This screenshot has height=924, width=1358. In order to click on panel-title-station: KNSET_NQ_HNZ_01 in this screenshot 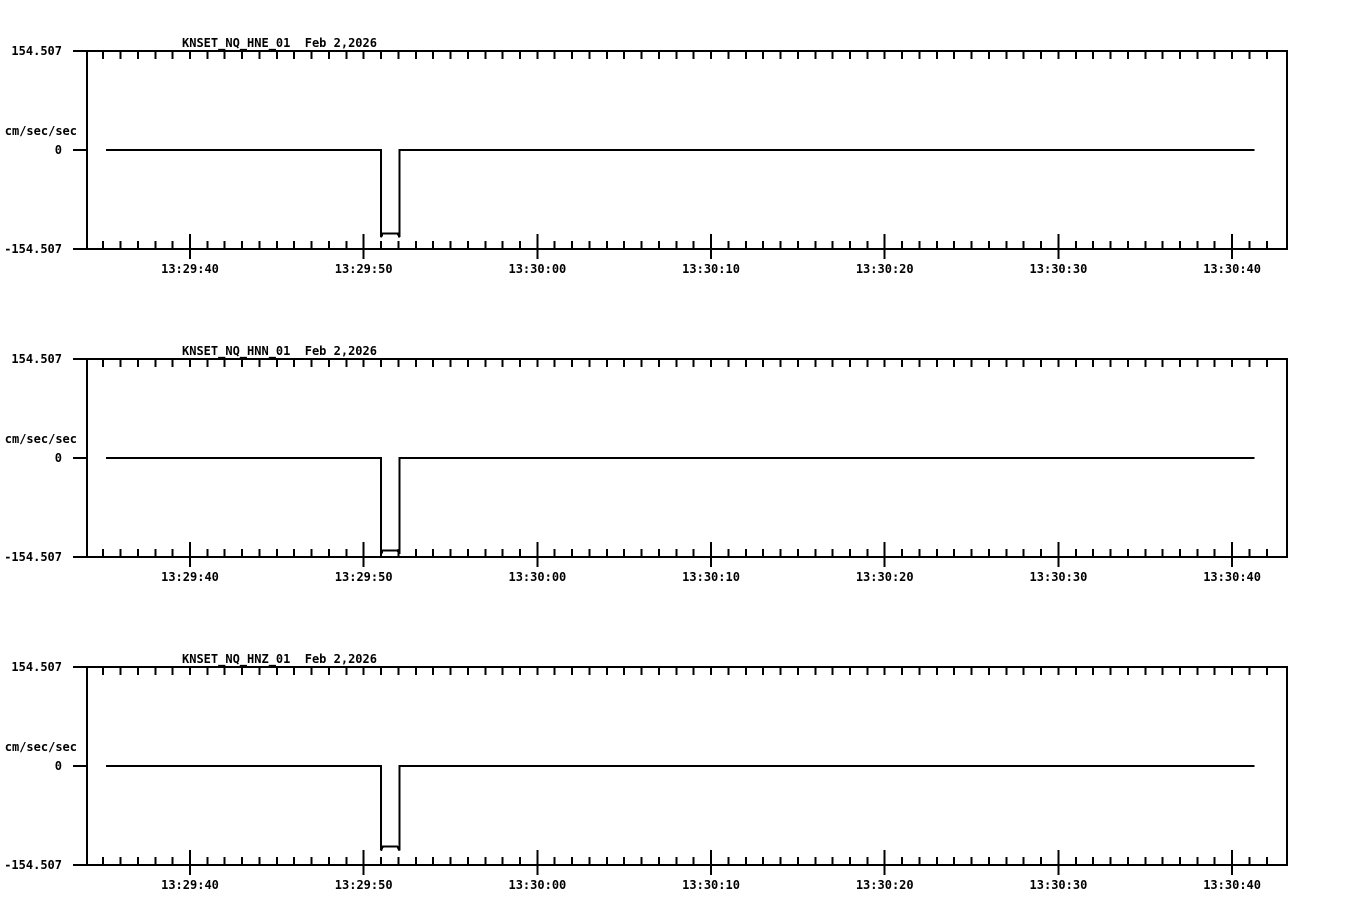, I will do `click(236, 659)`.